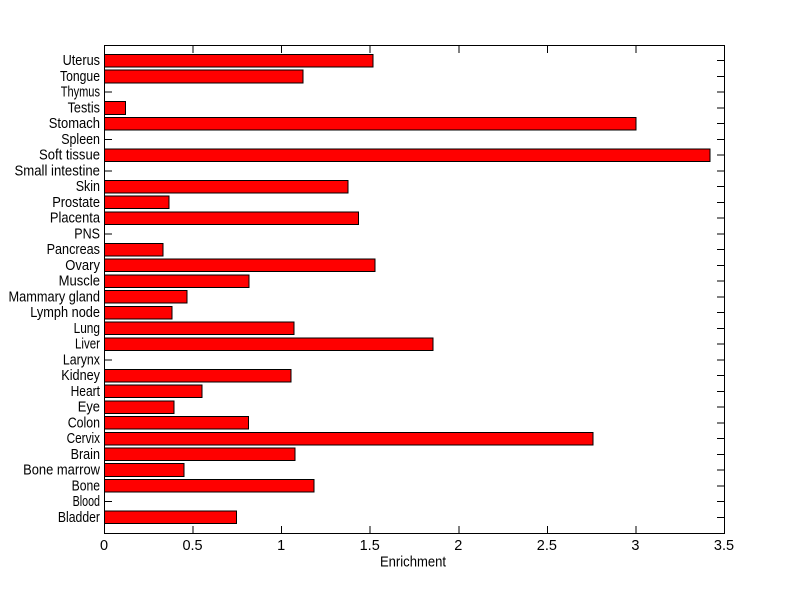  I want to click on svg-text: Spleen, so click(80, 140).